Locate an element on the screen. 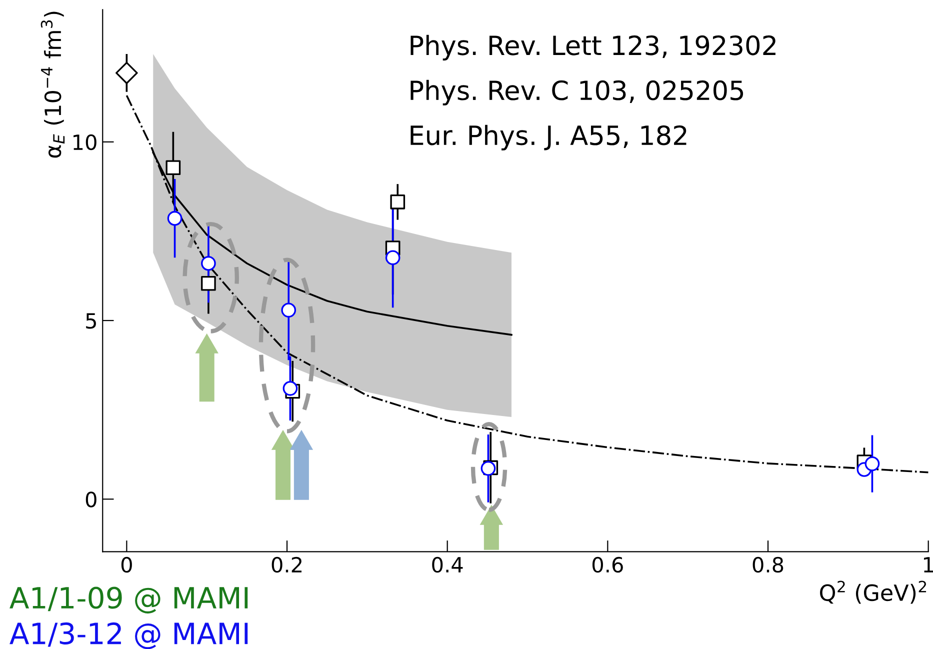 Image resolution: width=933 pixels, height=649 pixels. annotation: Phys. Rev. Lett 123, 192302 is located at coordinates (593, 47).